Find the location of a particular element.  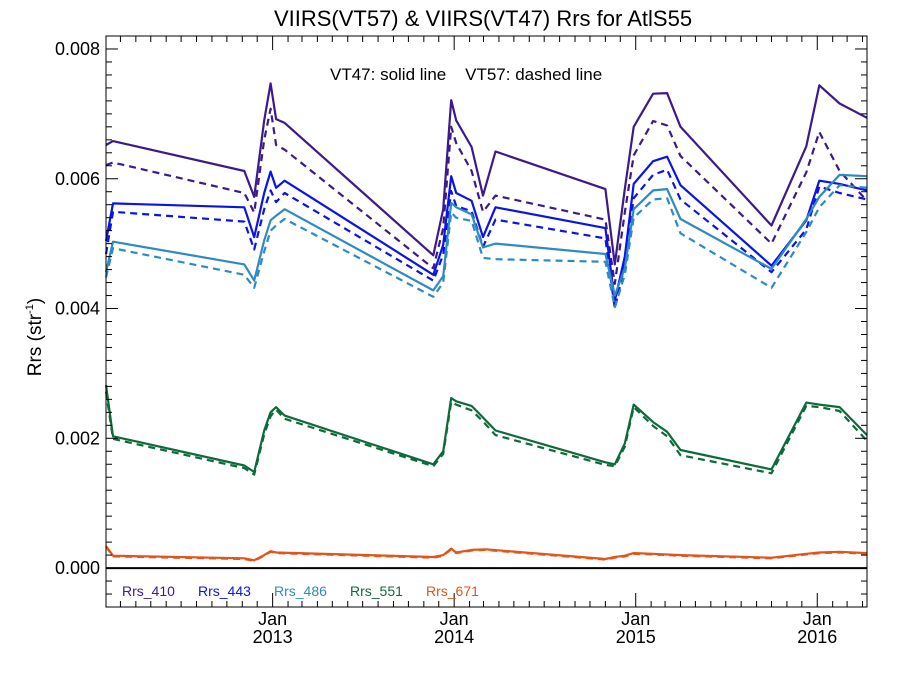

x-tick-year-label: 2013 is located at coordinates (273, 637).